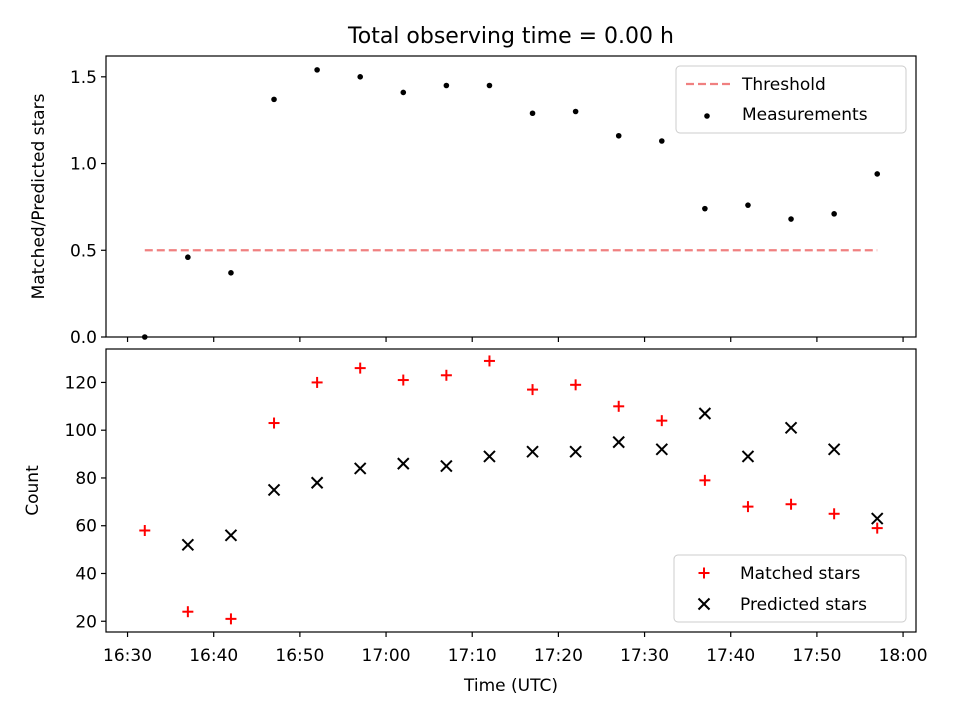  I want to click on bottom-legend-box, so click(790, 588).